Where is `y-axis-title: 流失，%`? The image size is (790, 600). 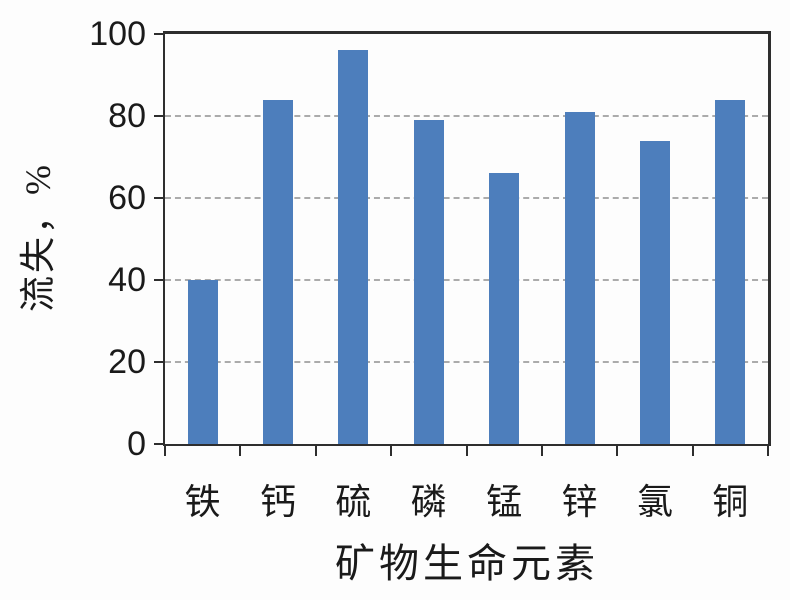
y-axis-title: 流失，% is located at coordinates (38, 237).